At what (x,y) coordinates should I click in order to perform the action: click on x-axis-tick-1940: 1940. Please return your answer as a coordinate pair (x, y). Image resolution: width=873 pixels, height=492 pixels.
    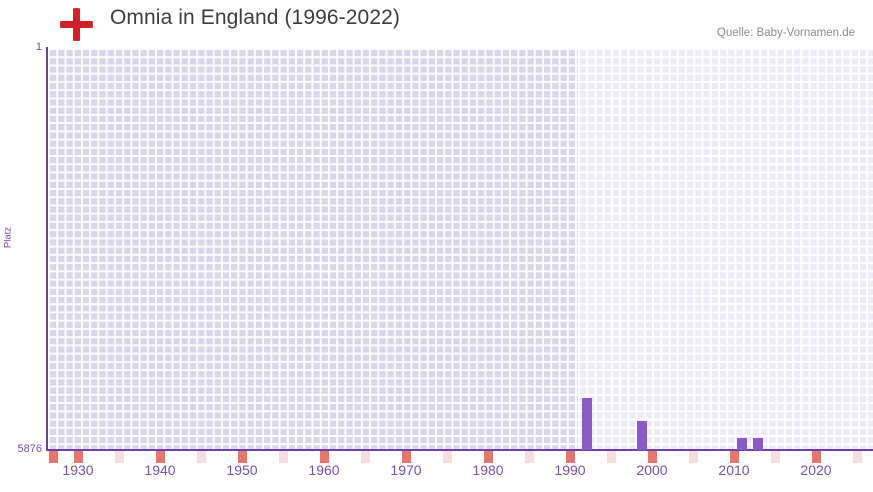
    Looking at the image, I should click on (160, 470).